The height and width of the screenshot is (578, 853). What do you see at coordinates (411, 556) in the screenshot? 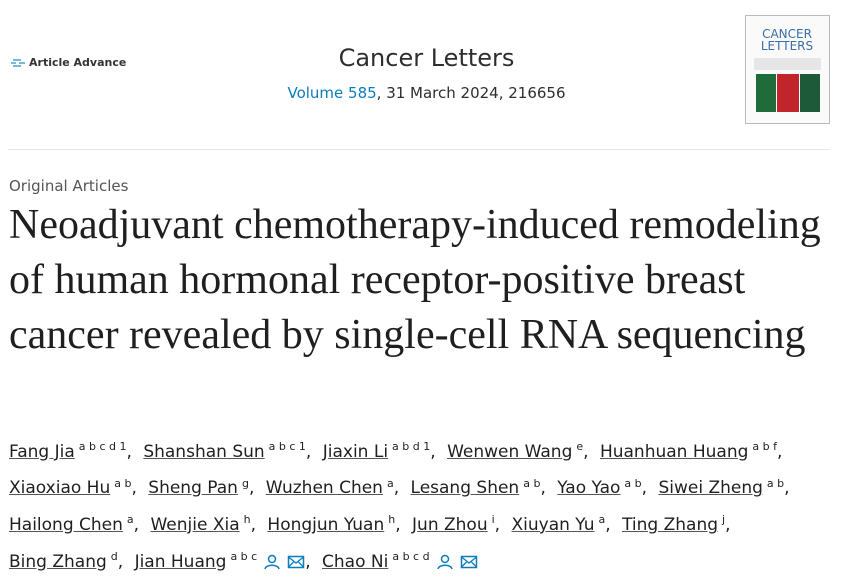
I see `affiliation-marks: a b c d` at bounding box center [411, 556].